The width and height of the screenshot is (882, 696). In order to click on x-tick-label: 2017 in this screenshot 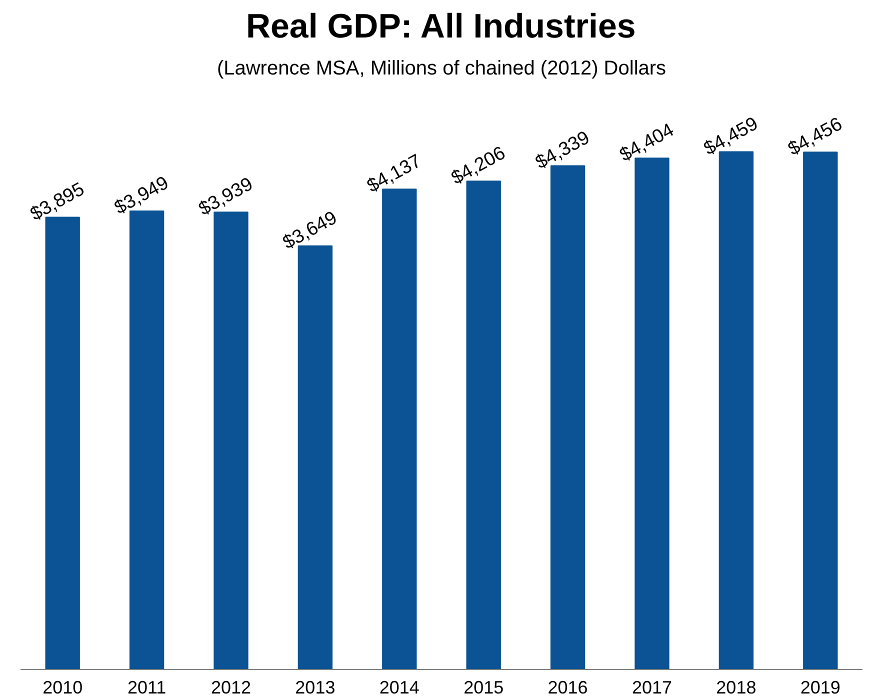, I will do `click(652, 687)`.